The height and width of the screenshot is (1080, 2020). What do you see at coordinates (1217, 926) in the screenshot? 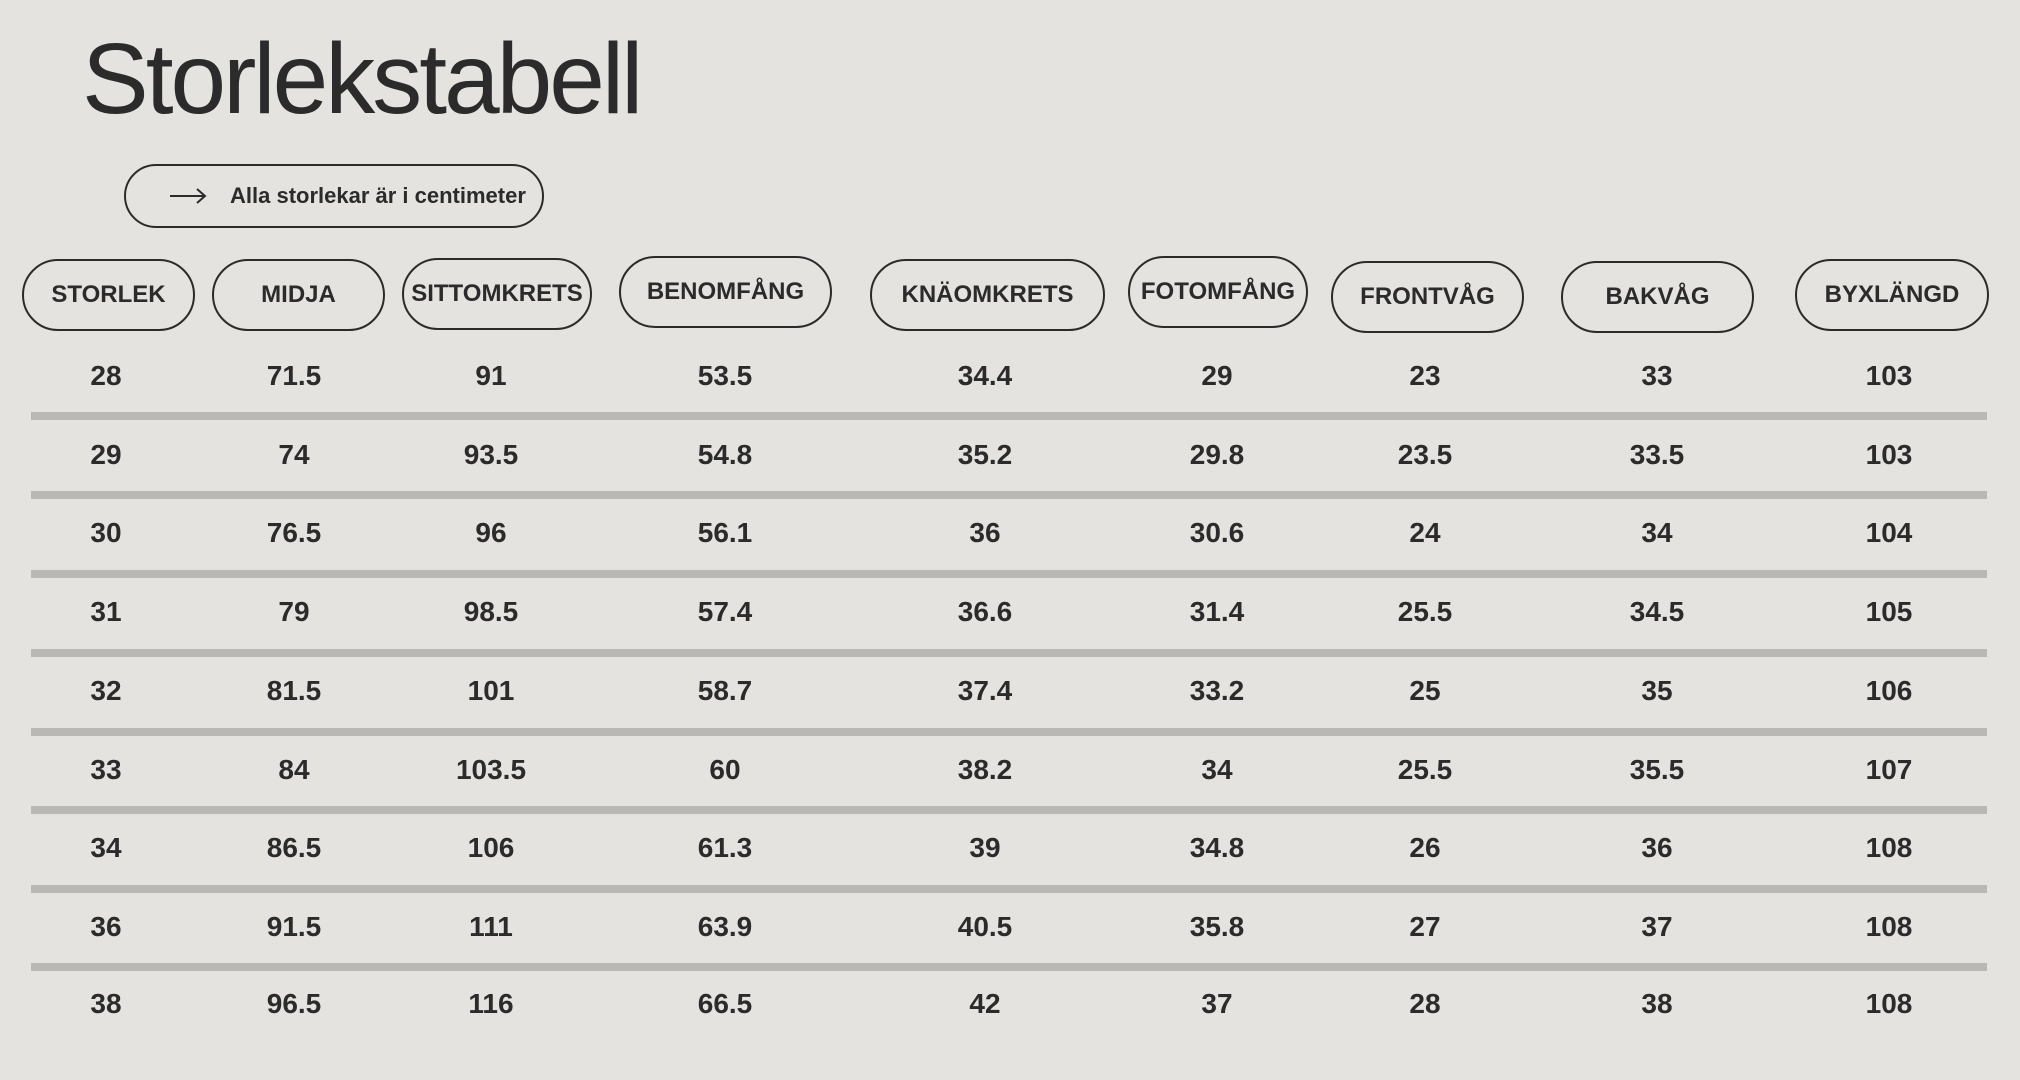
I see `table-cell-fotomfang: 35.8` at bounding box center [1217, 926].